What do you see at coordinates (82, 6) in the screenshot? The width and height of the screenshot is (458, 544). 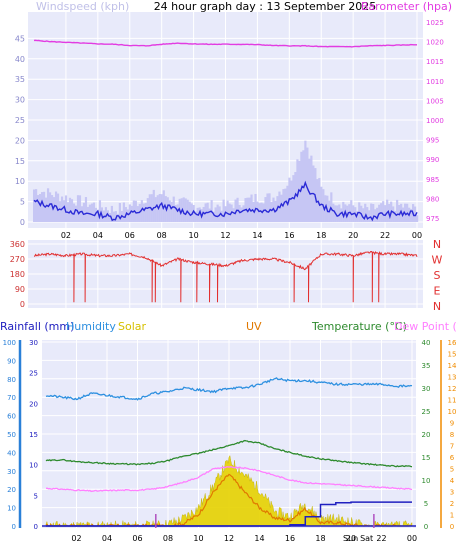 I see `windspeed-label: Windspeed (kph)` at bounding box center [82, 6].